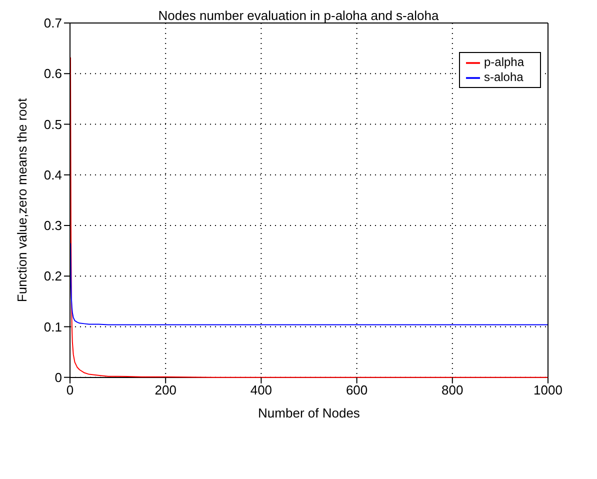  Describe the element at coordinates (309, 412) in the screenshot. I see `x-axis-title: Number of Nodes` at that location.